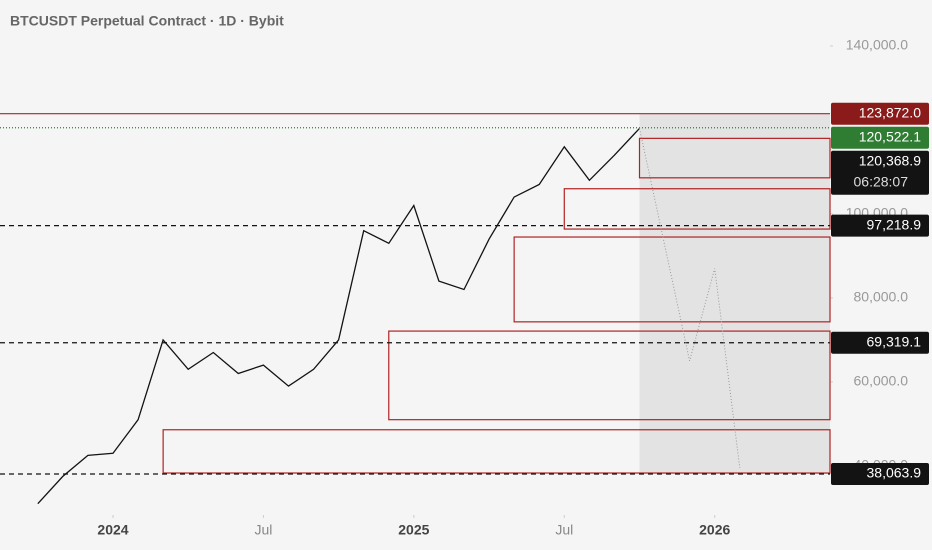 The height and width of the screenshot is (550, 932). What do you see at coordinates (147, 21) in the screenshot?
I see `chart-title: BTCUSDT Perpetual Contract · 1D · Bybit` at bounding box center [147, 21].